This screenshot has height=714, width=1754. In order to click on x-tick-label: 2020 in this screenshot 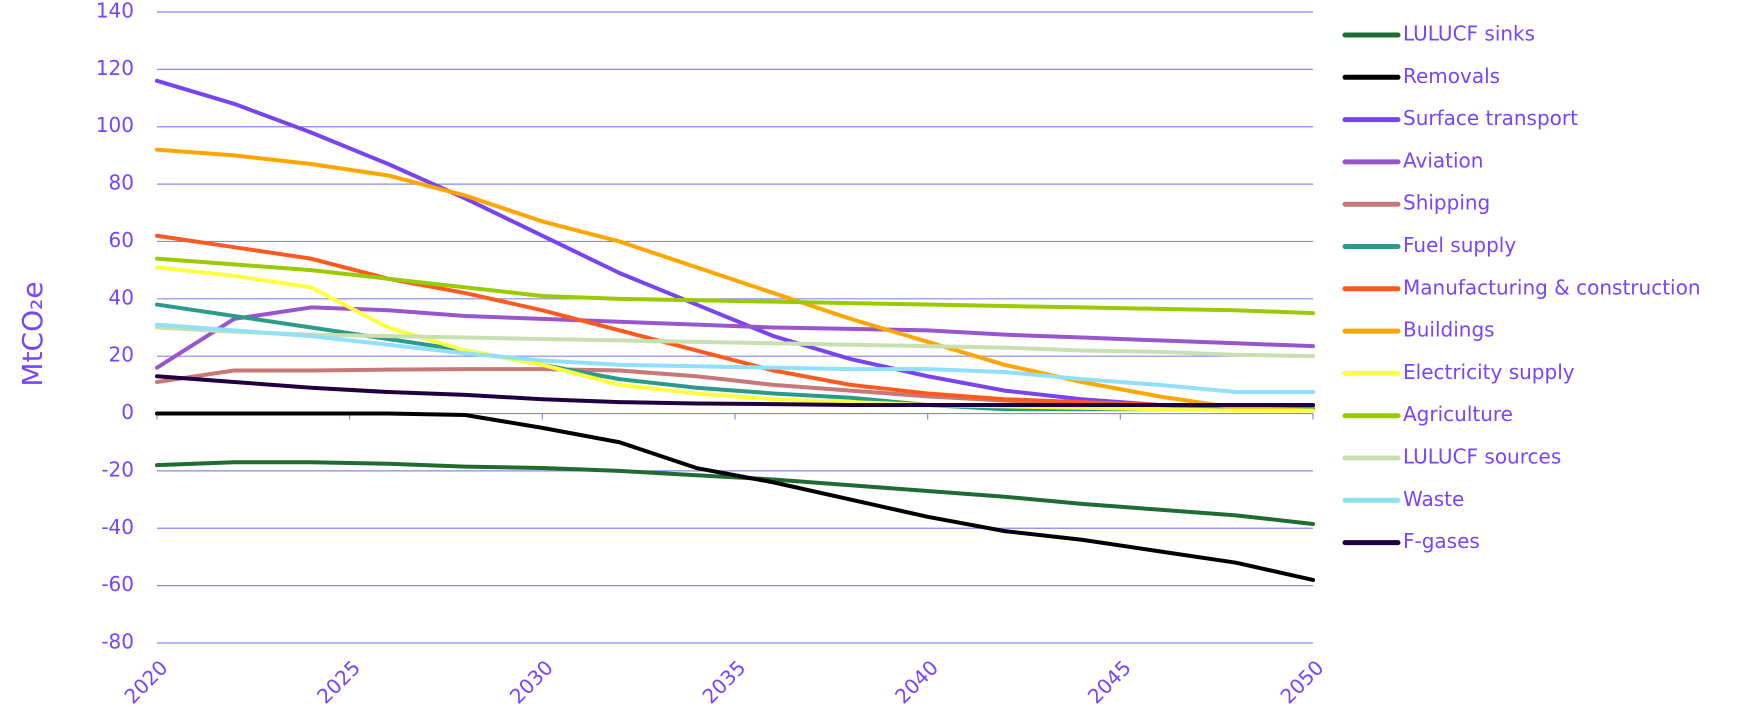, I will do `click(145, 681)`.